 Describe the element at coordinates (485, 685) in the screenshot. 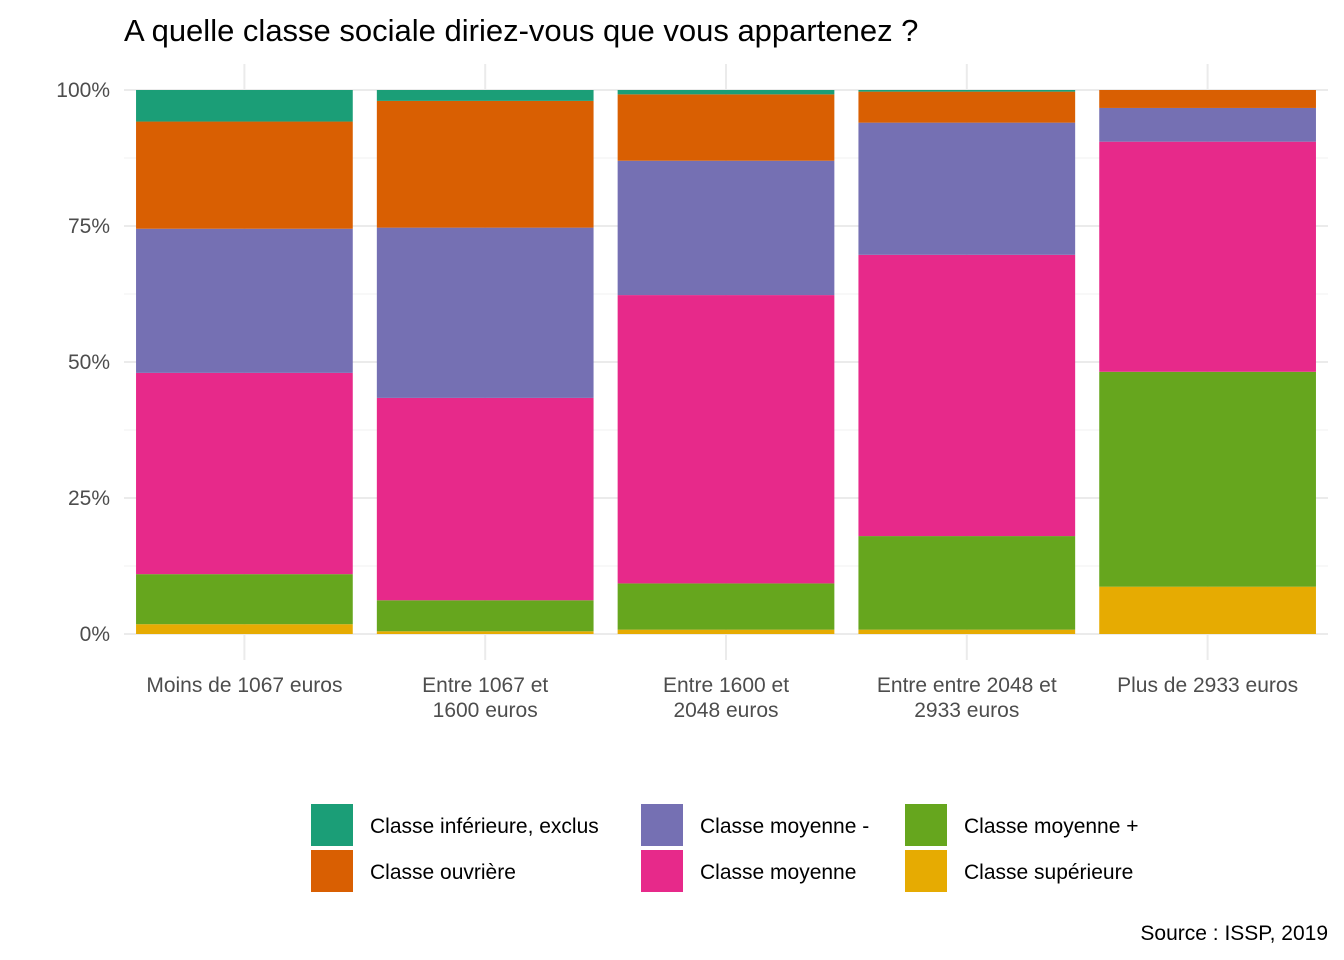

I see `x-tick-label-line: Entre 1067 et` at that location.